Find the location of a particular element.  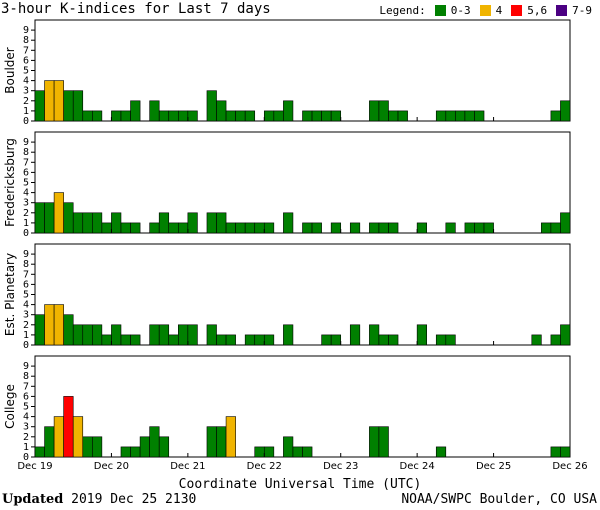

chart-title: 3-hour K-indices for Last 7 days is located at coordinates (136, 9).